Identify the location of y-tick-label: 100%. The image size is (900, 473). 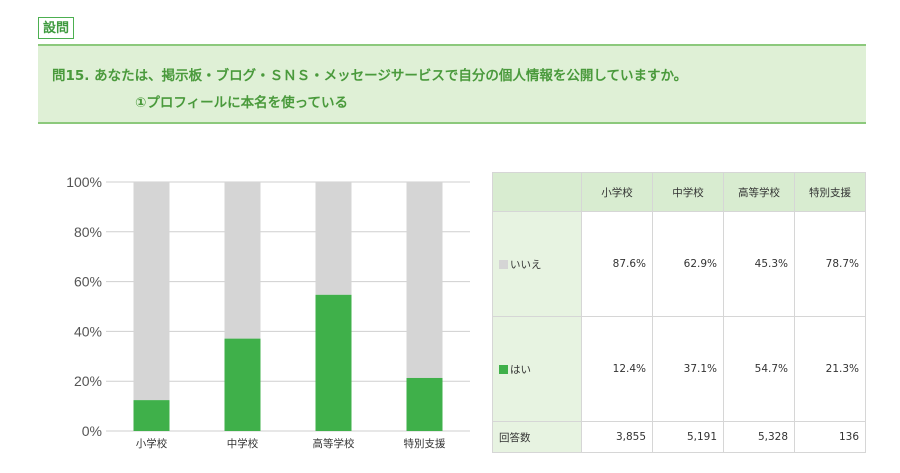
(84, 182).